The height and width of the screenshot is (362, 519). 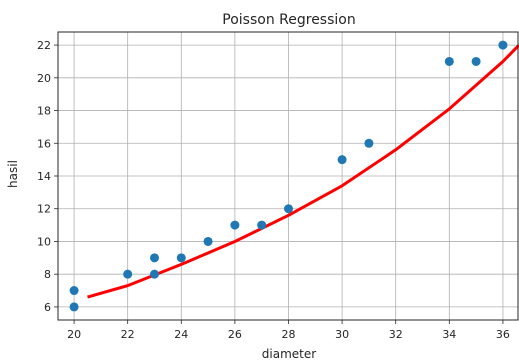 What do you see at coordinates (503, 334) in the screenshot?
I see `x-tick-label: 36` at bounding box center [503, 334].